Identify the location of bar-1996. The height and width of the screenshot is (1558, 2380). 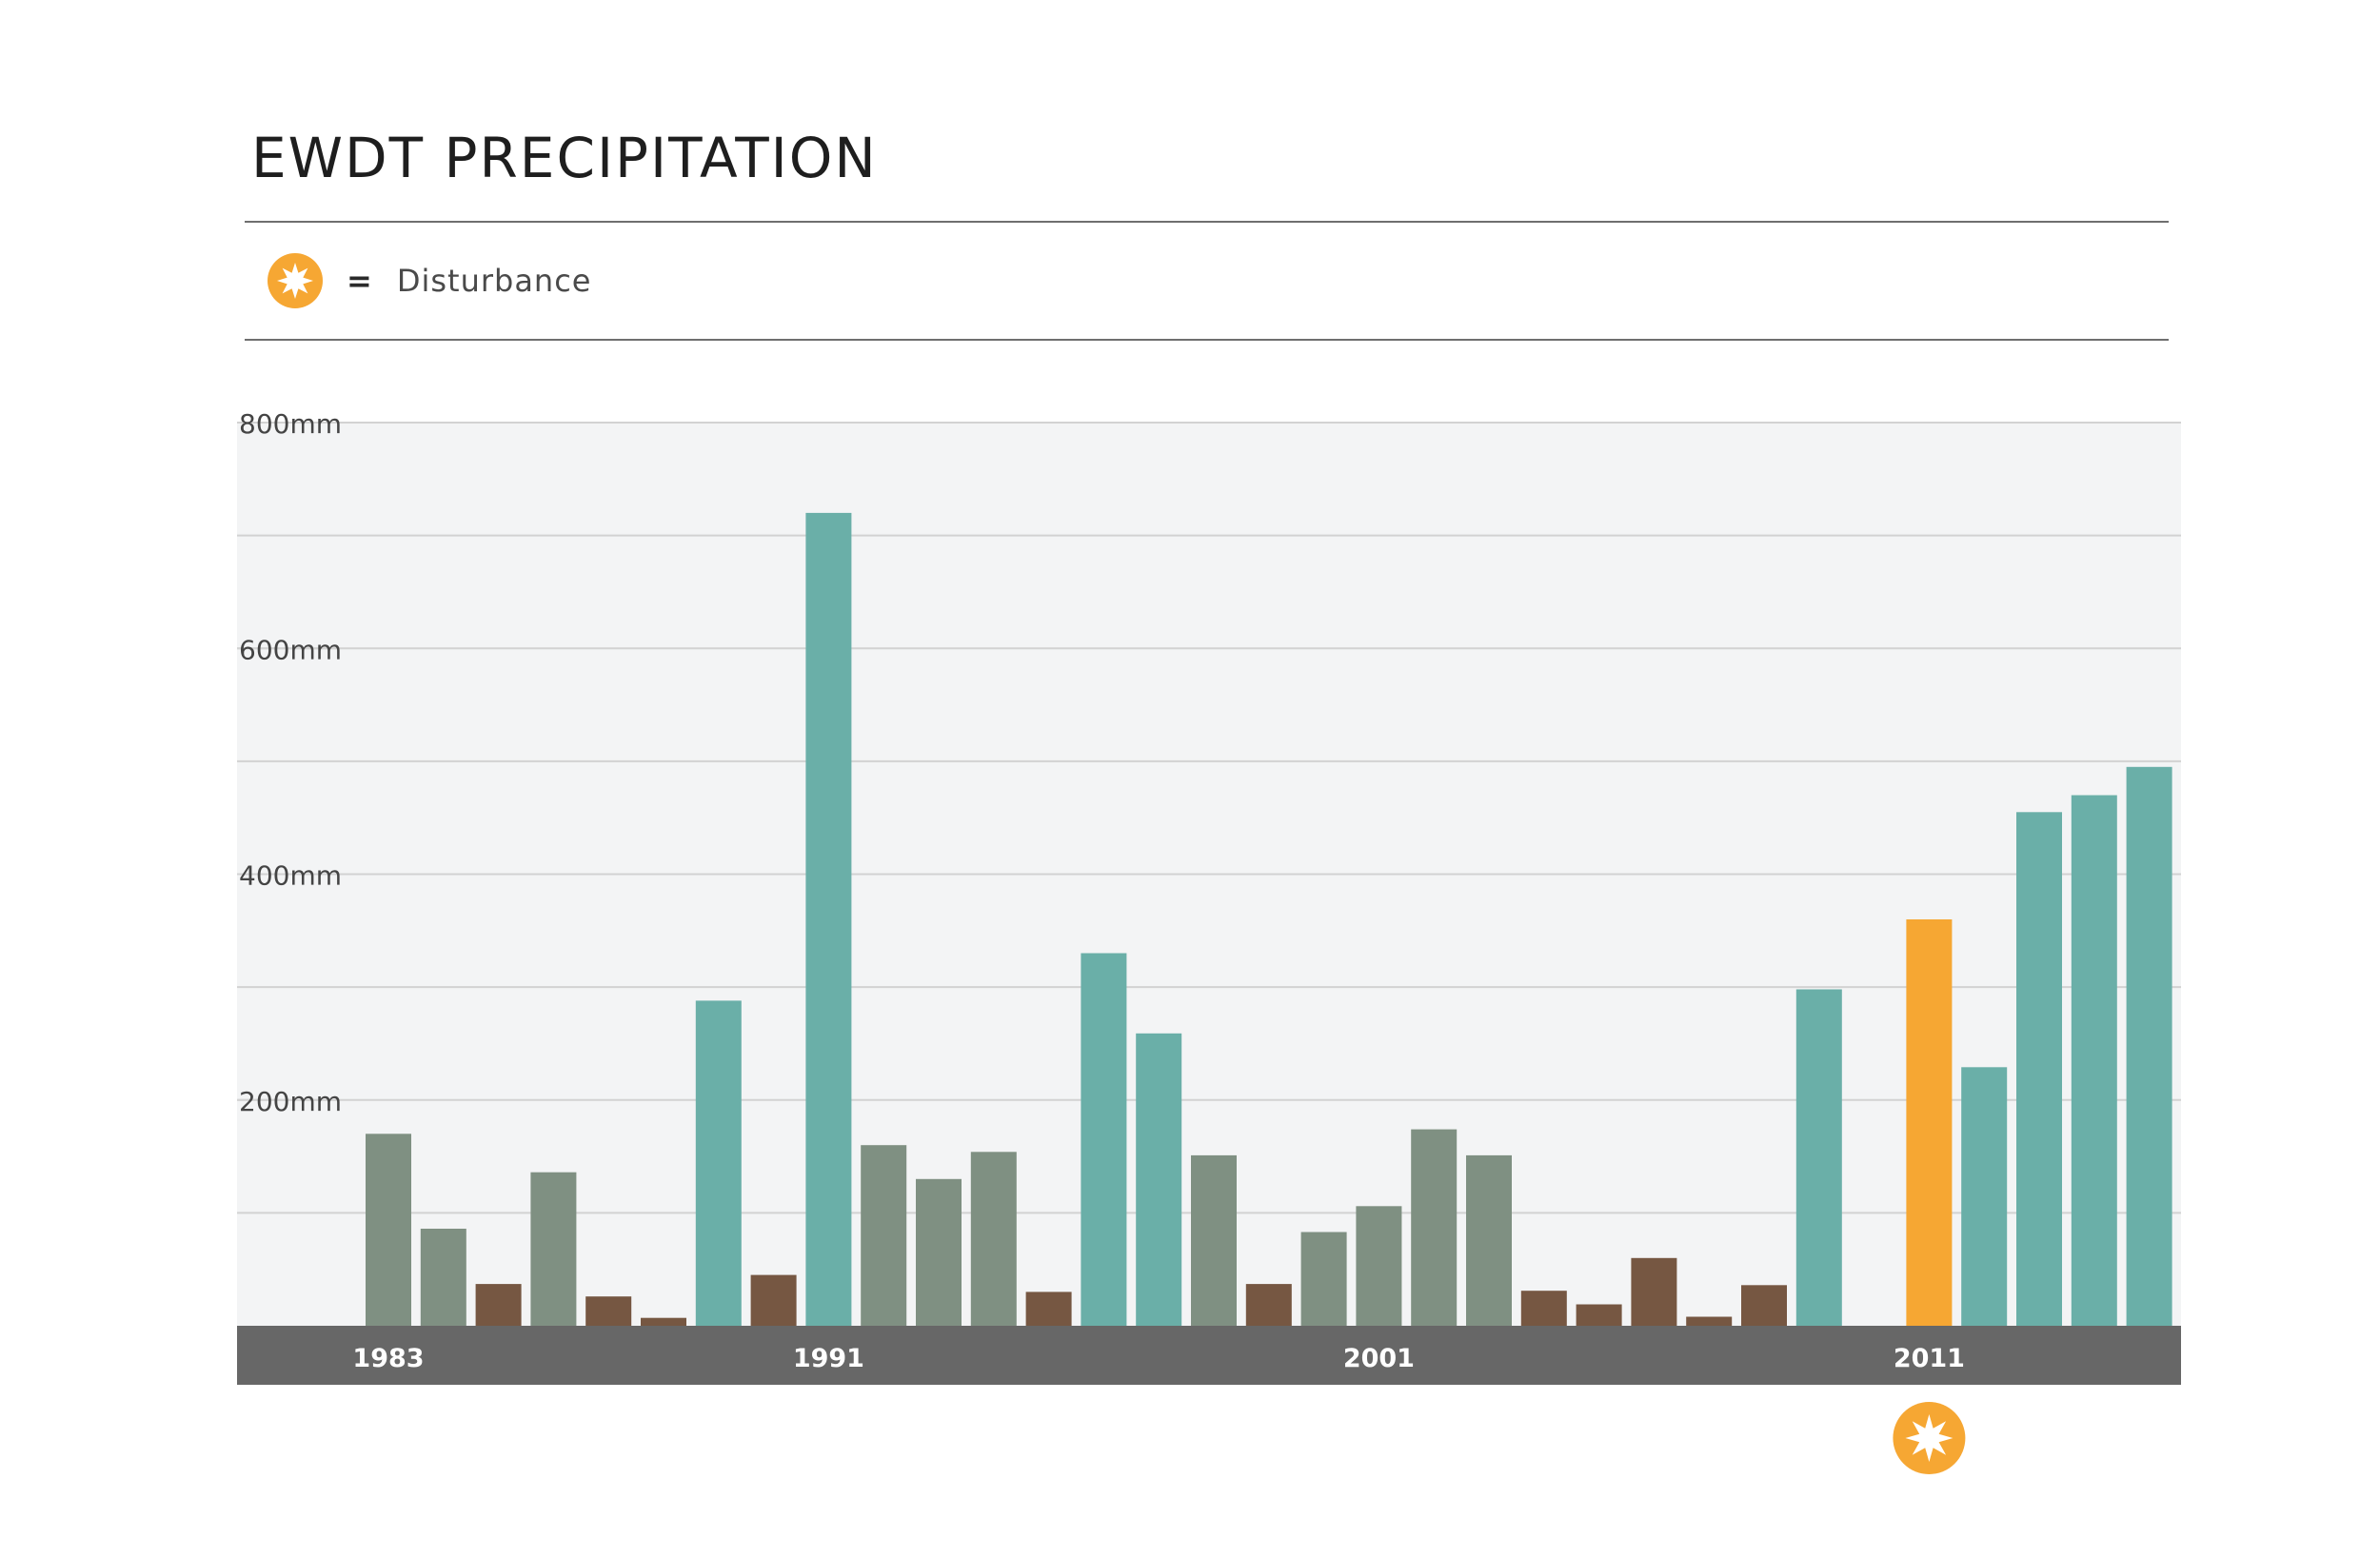
(1104, 1139).